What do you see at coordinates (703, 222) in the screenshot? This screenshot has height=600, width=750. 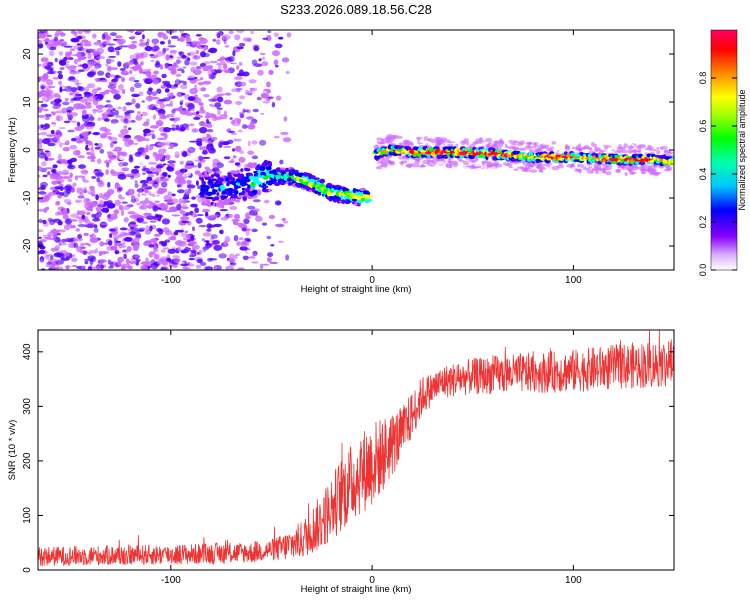 I see `colorbar-tick-label: 0.2` at bounding box center [703, 222].